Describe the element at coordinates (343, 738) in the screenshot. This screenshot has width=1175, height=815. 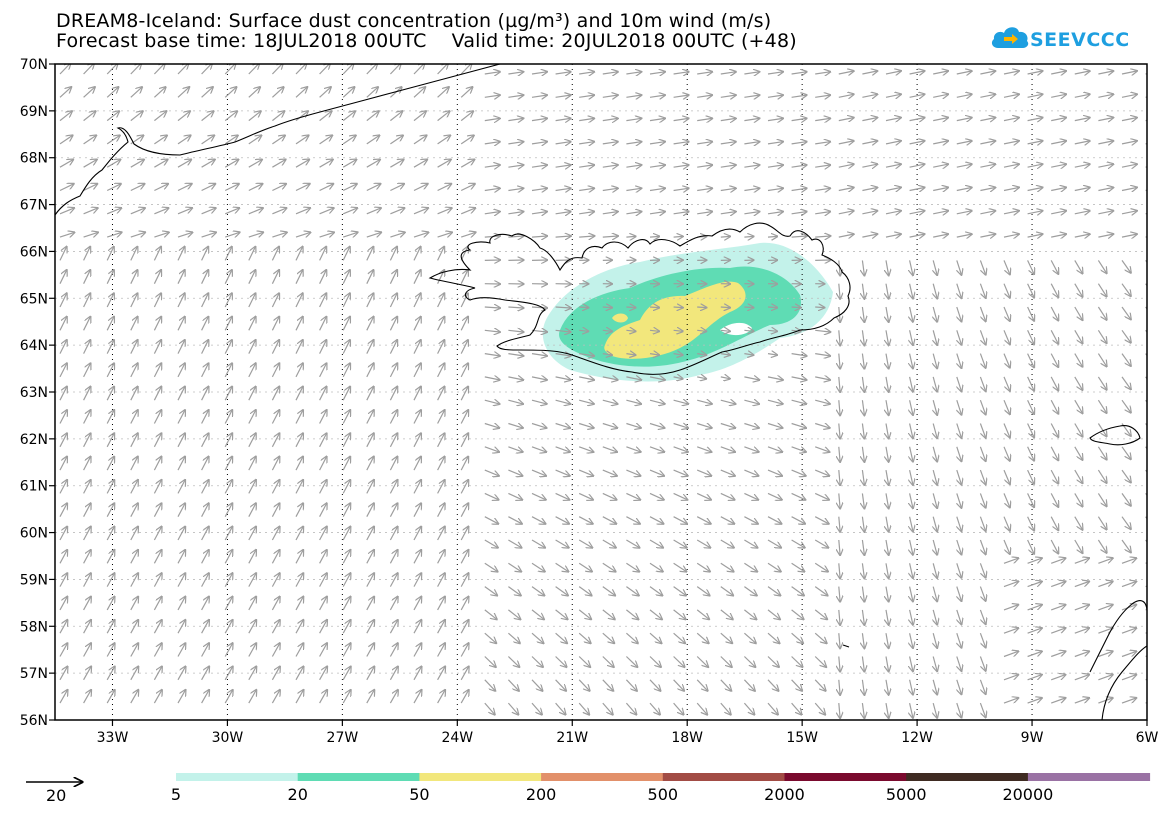
I see `lon-label: 27W` at that location.